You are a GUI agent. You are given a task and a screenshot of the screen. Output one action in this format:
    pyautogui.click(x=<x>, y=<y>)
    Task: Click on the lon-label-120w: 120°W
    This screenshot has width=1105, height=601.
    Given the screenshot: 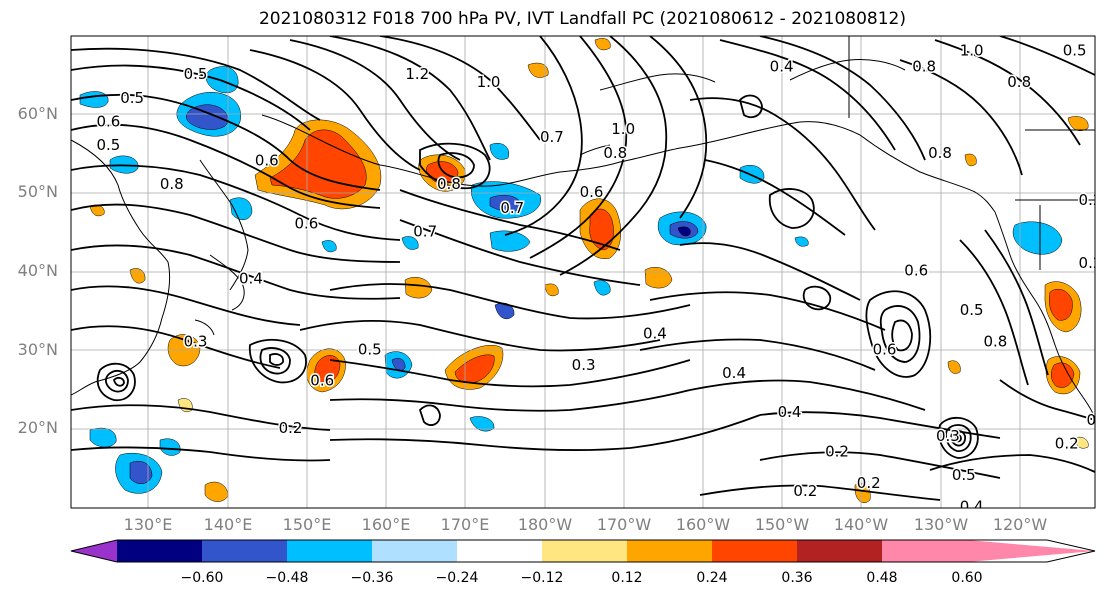 What is the action you would take?
    pyautogui.click(x=1020, y=524)
    